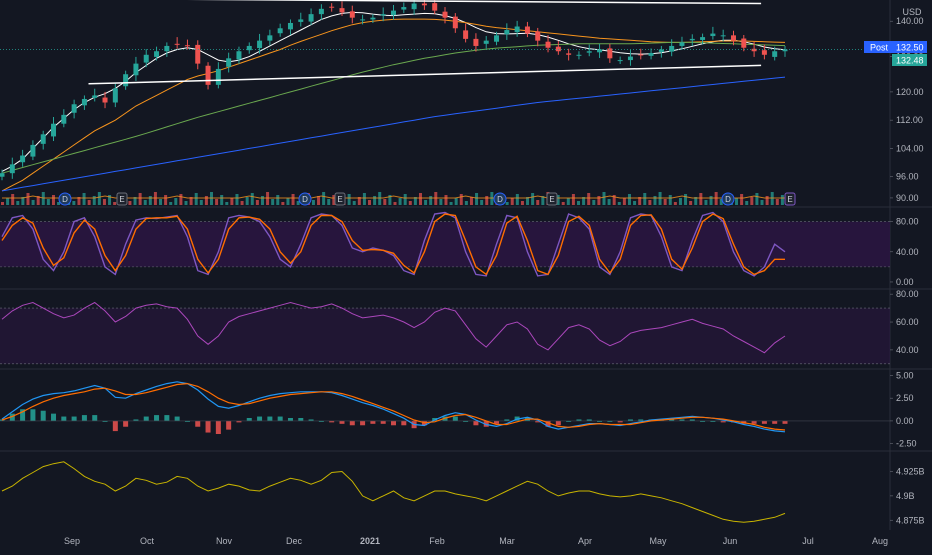 The width and height of the screenshot is (932, 555). Describe the element at coordinates (393, 406) in the screenshot. I see `macd-signal-line` at that location.